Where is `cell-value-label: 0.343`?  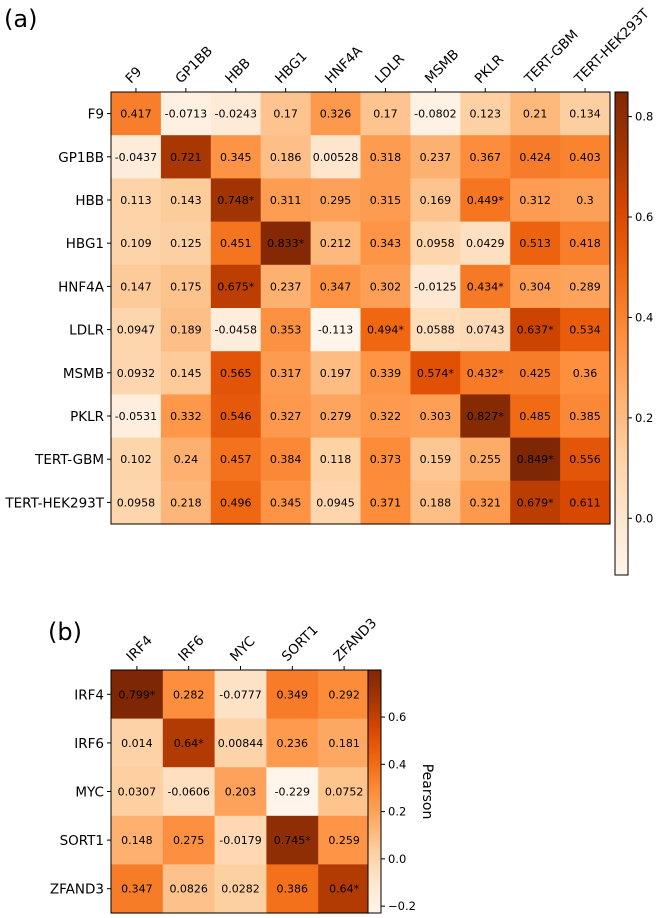 cell-value-label: 0.343 is located at coordinates (386, 243).